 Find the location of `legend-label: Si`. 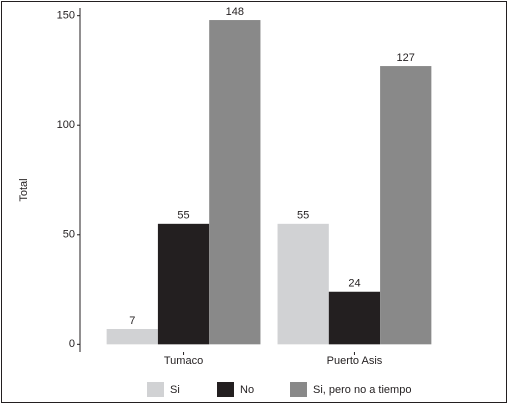

legend-label: Si is located at coordinates (175, 390).